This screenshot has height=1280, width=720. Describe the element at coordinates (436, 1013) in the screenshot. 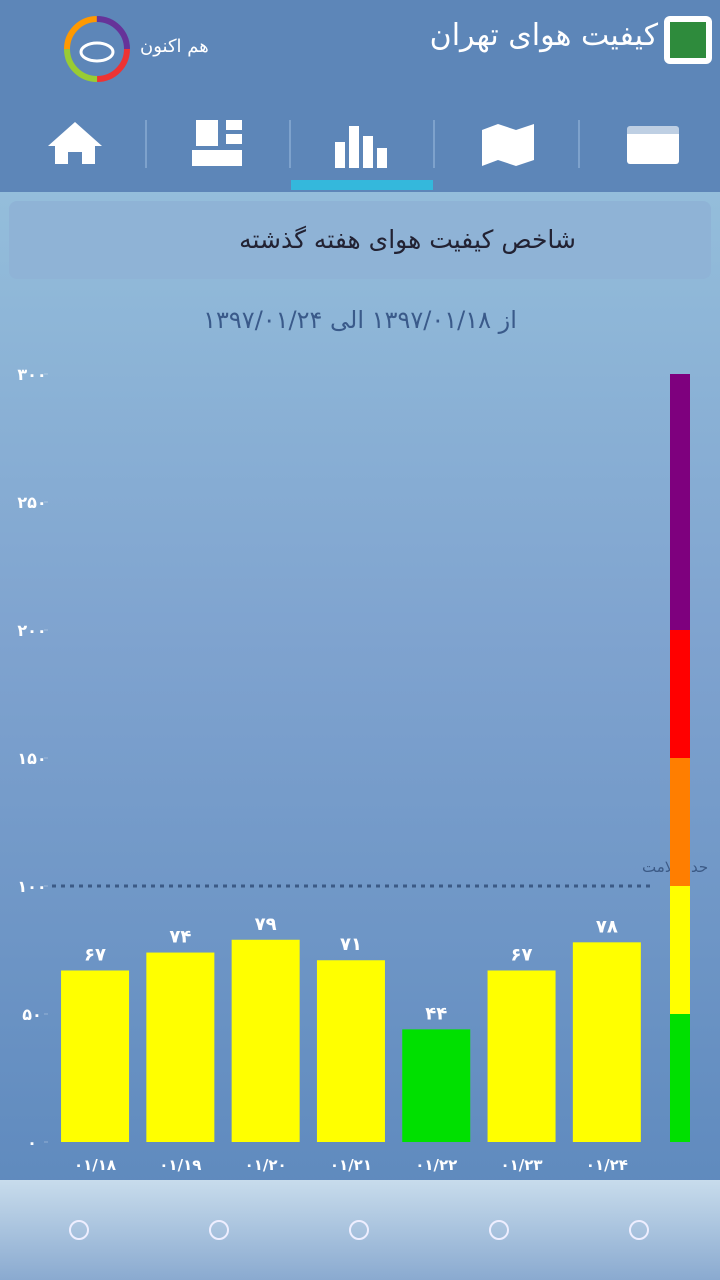

I see `value-label: ۴۴` at that location.